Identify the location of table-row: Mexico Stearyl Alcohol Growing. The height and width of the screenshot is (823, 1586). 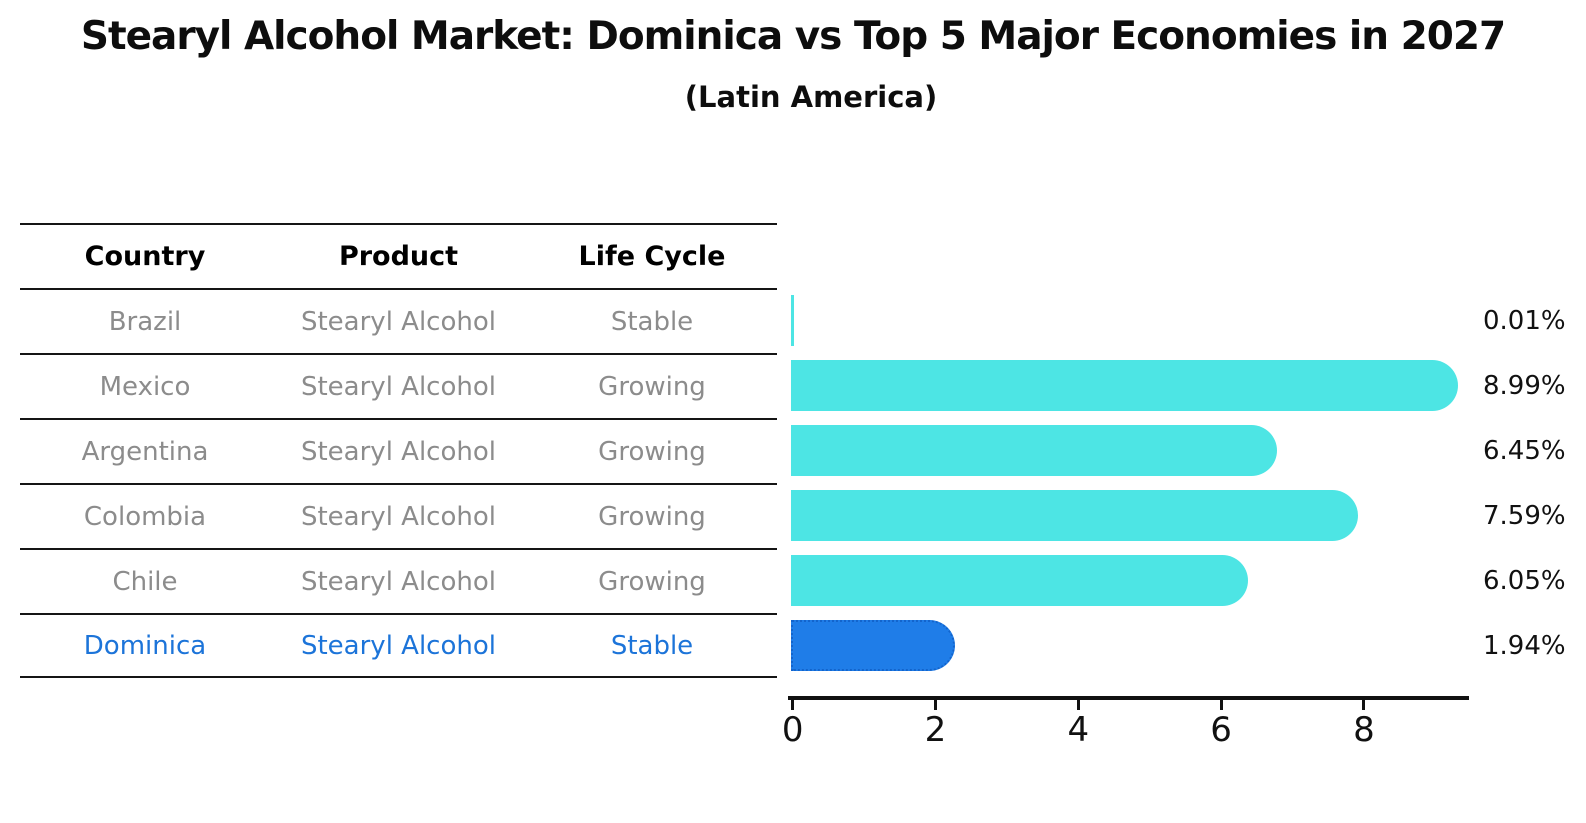
(398, 385).